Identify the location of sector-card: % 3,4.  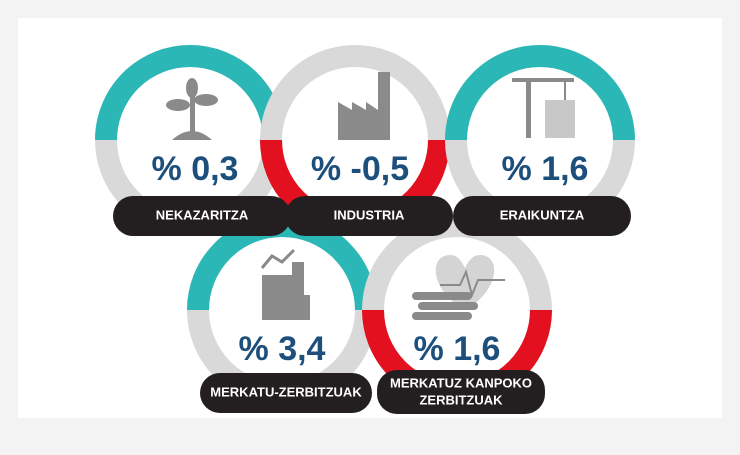
(282, 310).